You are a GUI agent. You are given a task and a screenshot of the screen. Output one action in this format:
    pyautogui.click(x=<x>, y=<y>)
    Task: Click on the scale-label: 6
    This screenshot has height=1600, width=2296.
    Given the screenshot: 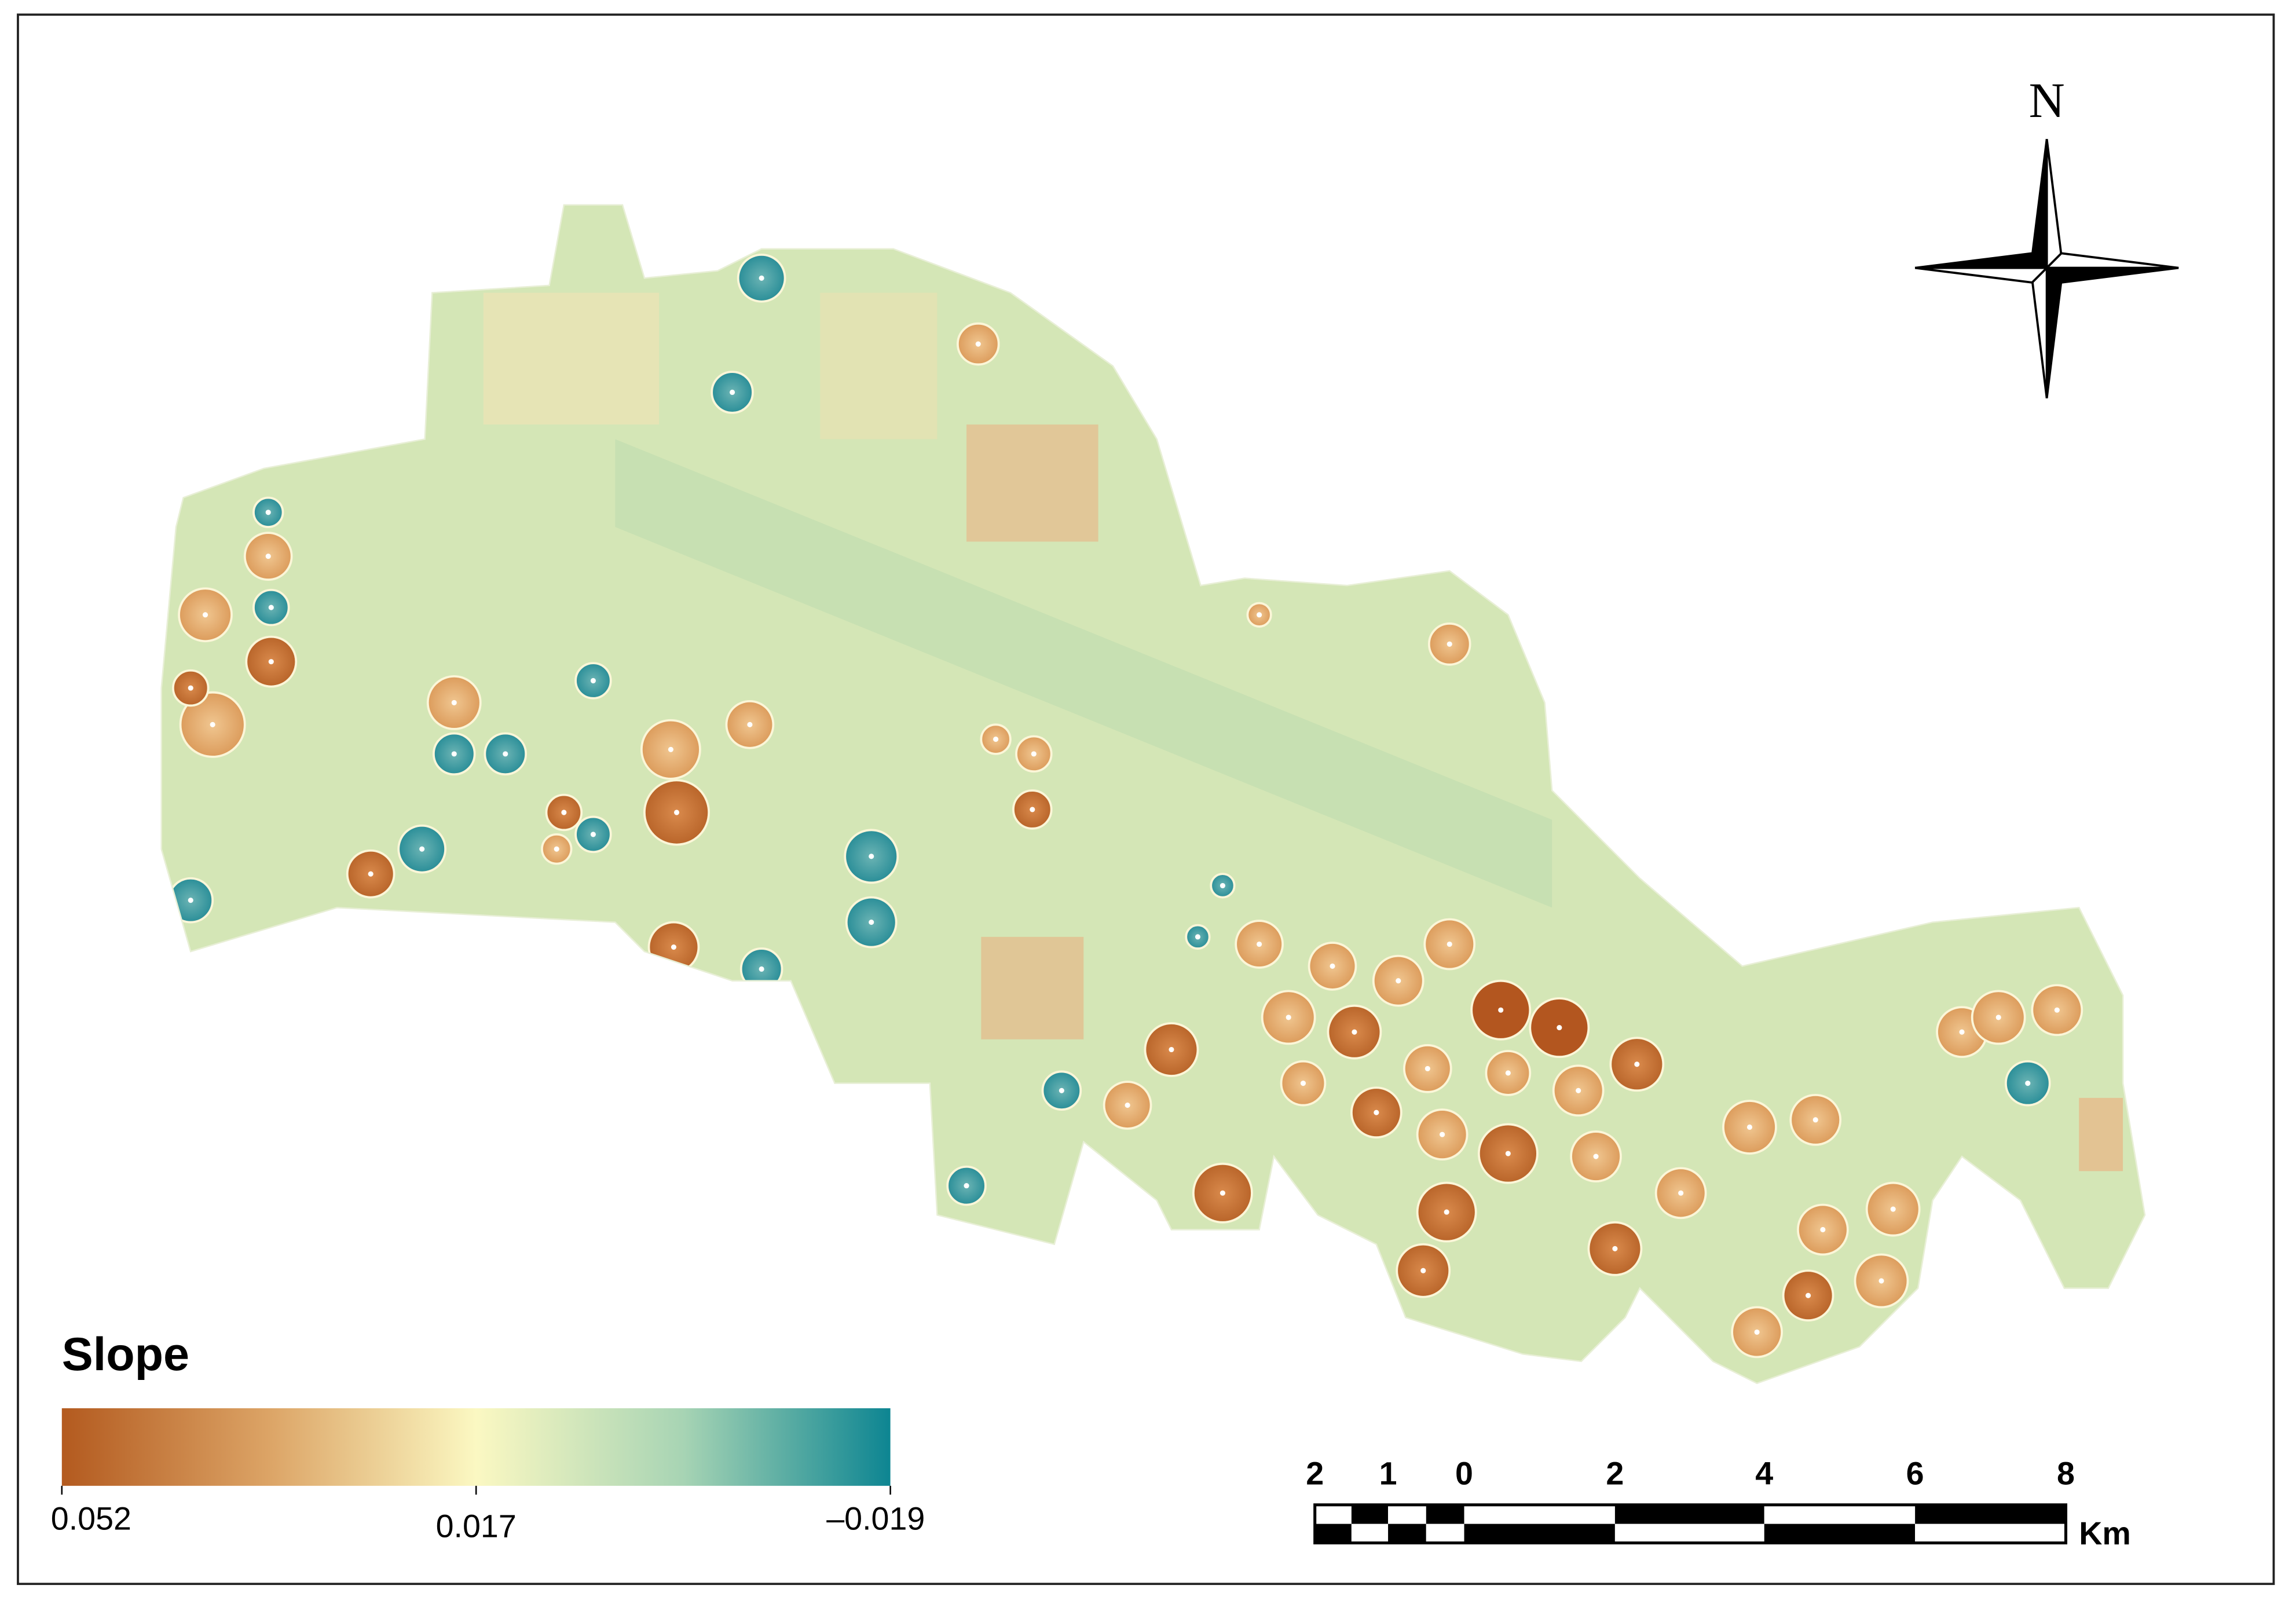 What is the action you would take?
    pyautogui.click(x=1915, y=1473)
    